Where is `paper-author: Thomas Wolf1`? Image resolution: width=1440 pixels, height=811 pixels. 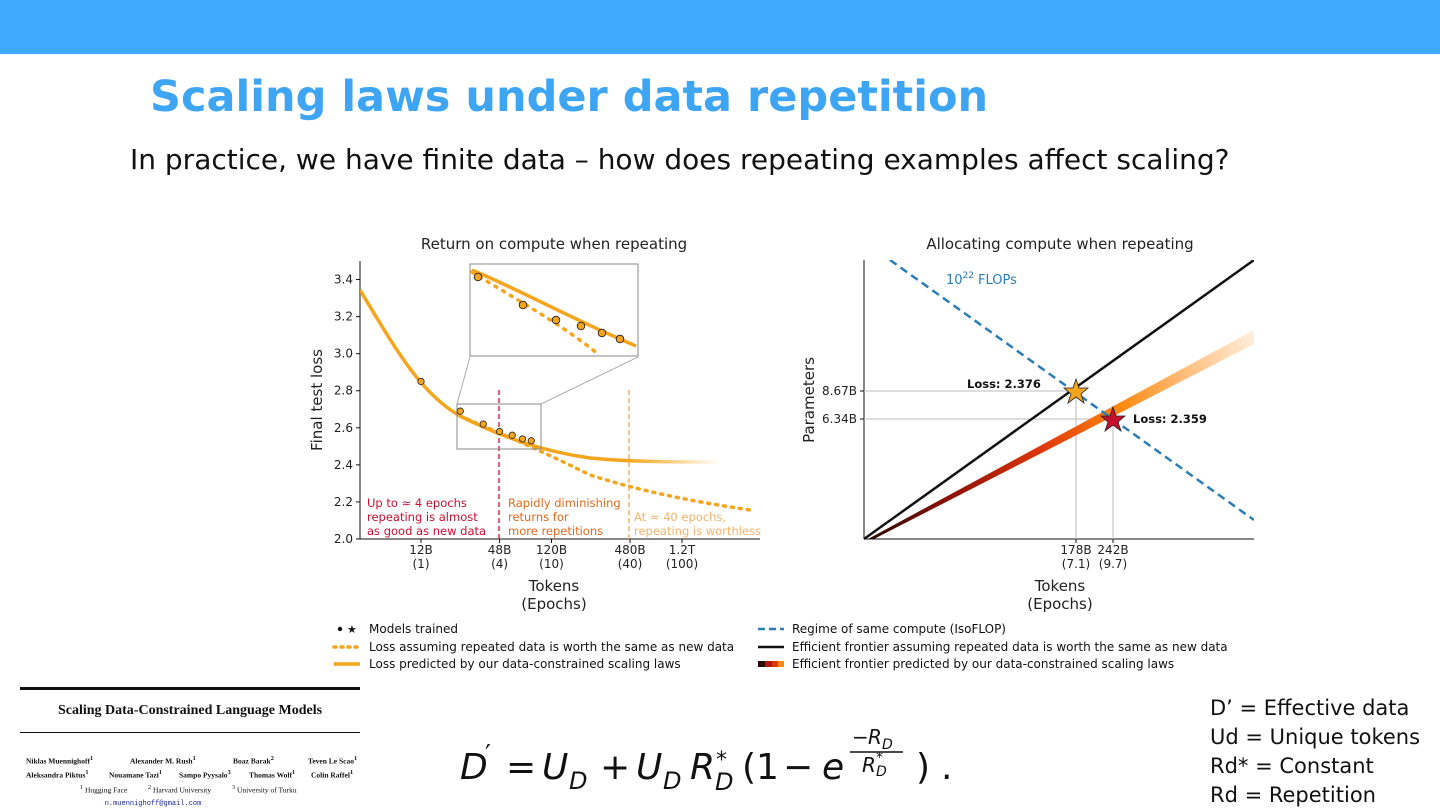
paper-author: Thomas Wolf1 is located at coordinates (272, 774).